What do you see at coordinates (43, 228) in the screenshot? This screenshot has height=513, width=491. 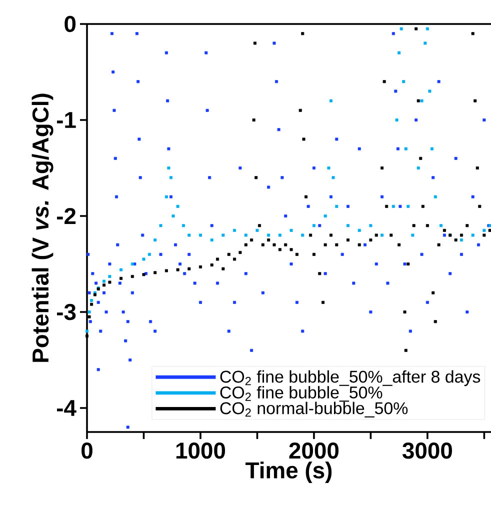 I see `y-axis-title: Potential (V vs. Ag/AgCl)` at bounding box center [43, 228].